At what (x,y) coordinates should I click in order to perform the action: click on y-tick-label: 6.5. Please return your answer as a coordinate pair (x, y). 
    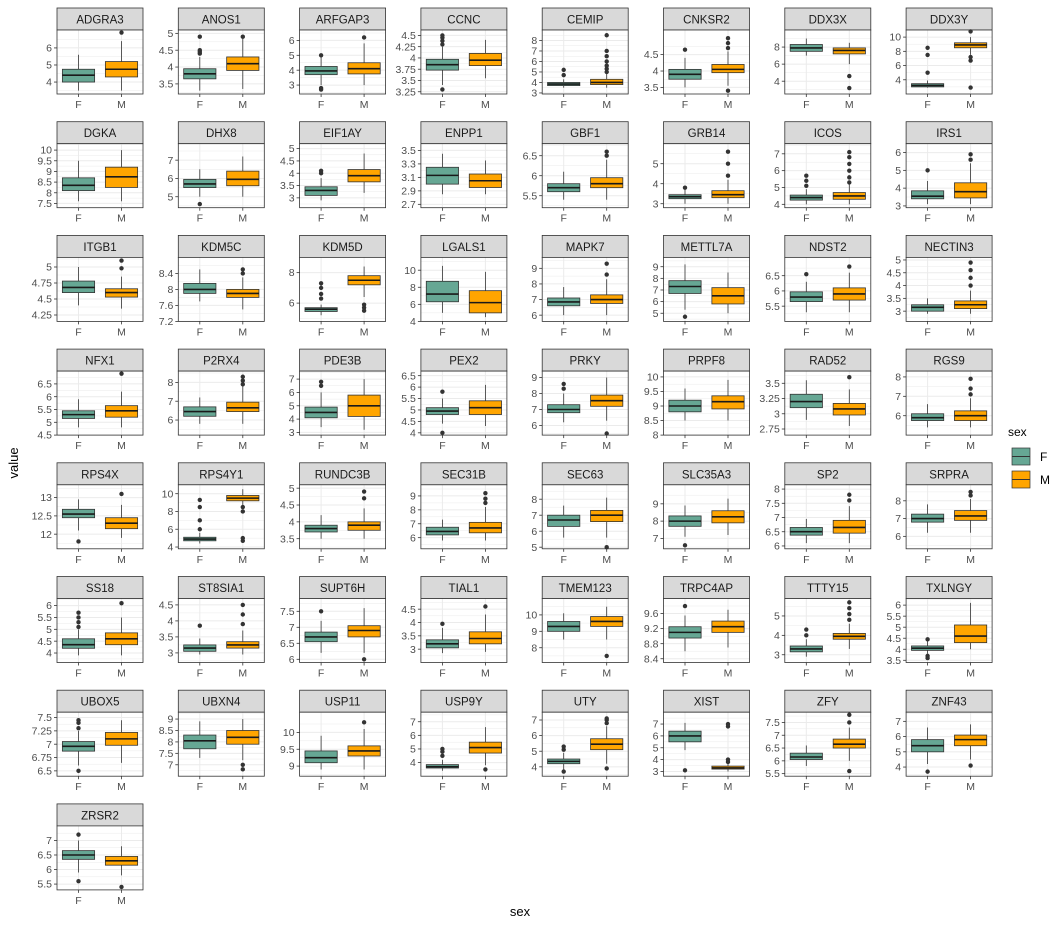
    Looking at the image, I should click on (44, 771).